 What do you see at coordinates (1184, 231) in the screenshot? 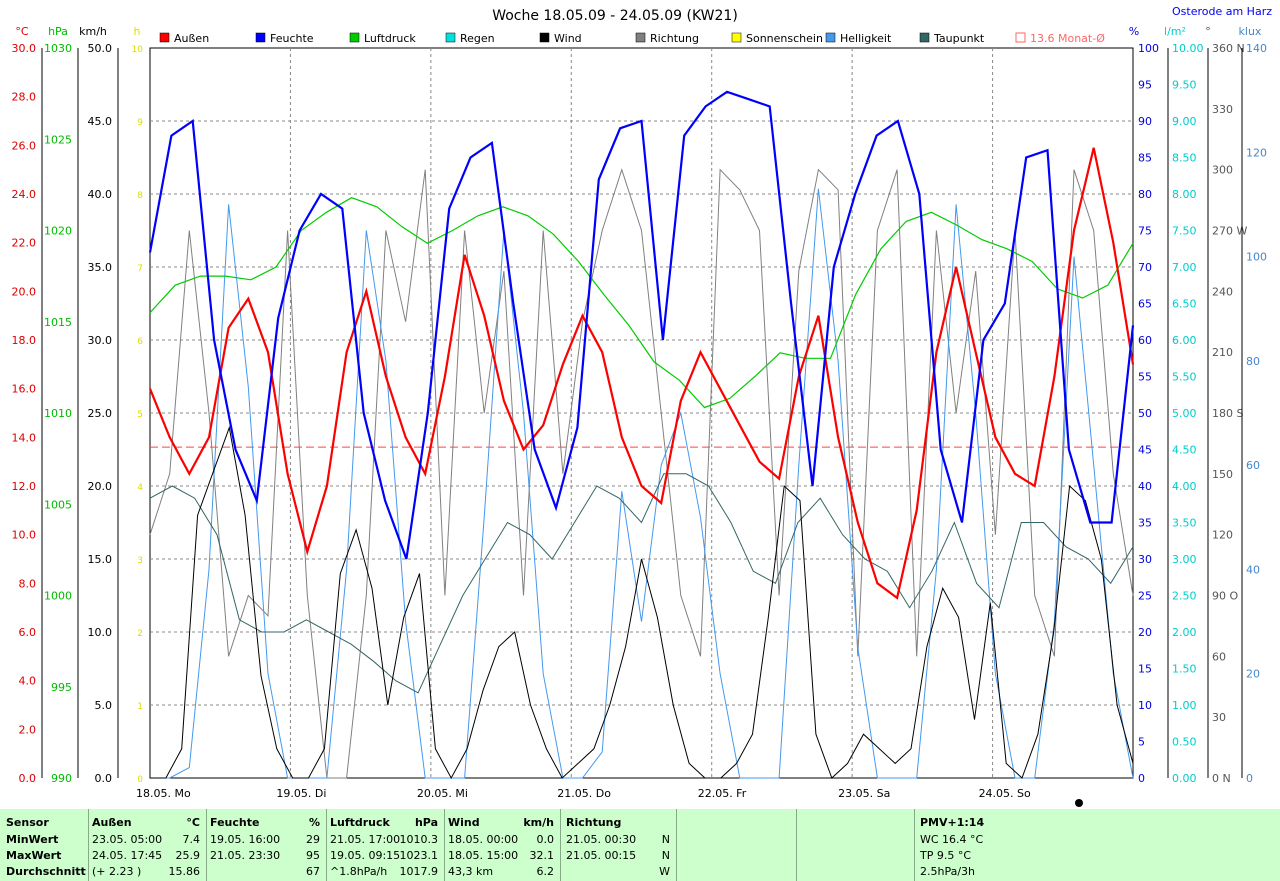
I see `rain-tick-label: 7.50` at bounding box center [1184, 231].